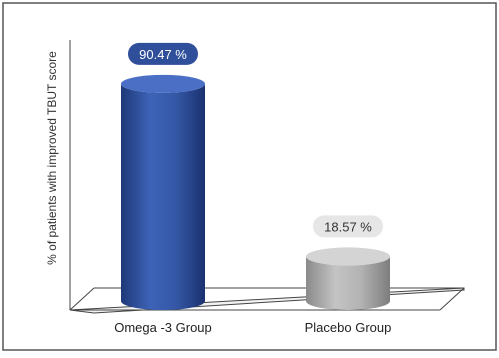 Image resolution: width=499 pixels, height=358 pixels. What do you see at coordinates (452, 299) in the screenshot?
I see `floor-right-edge` at bounding box center [452, 299].